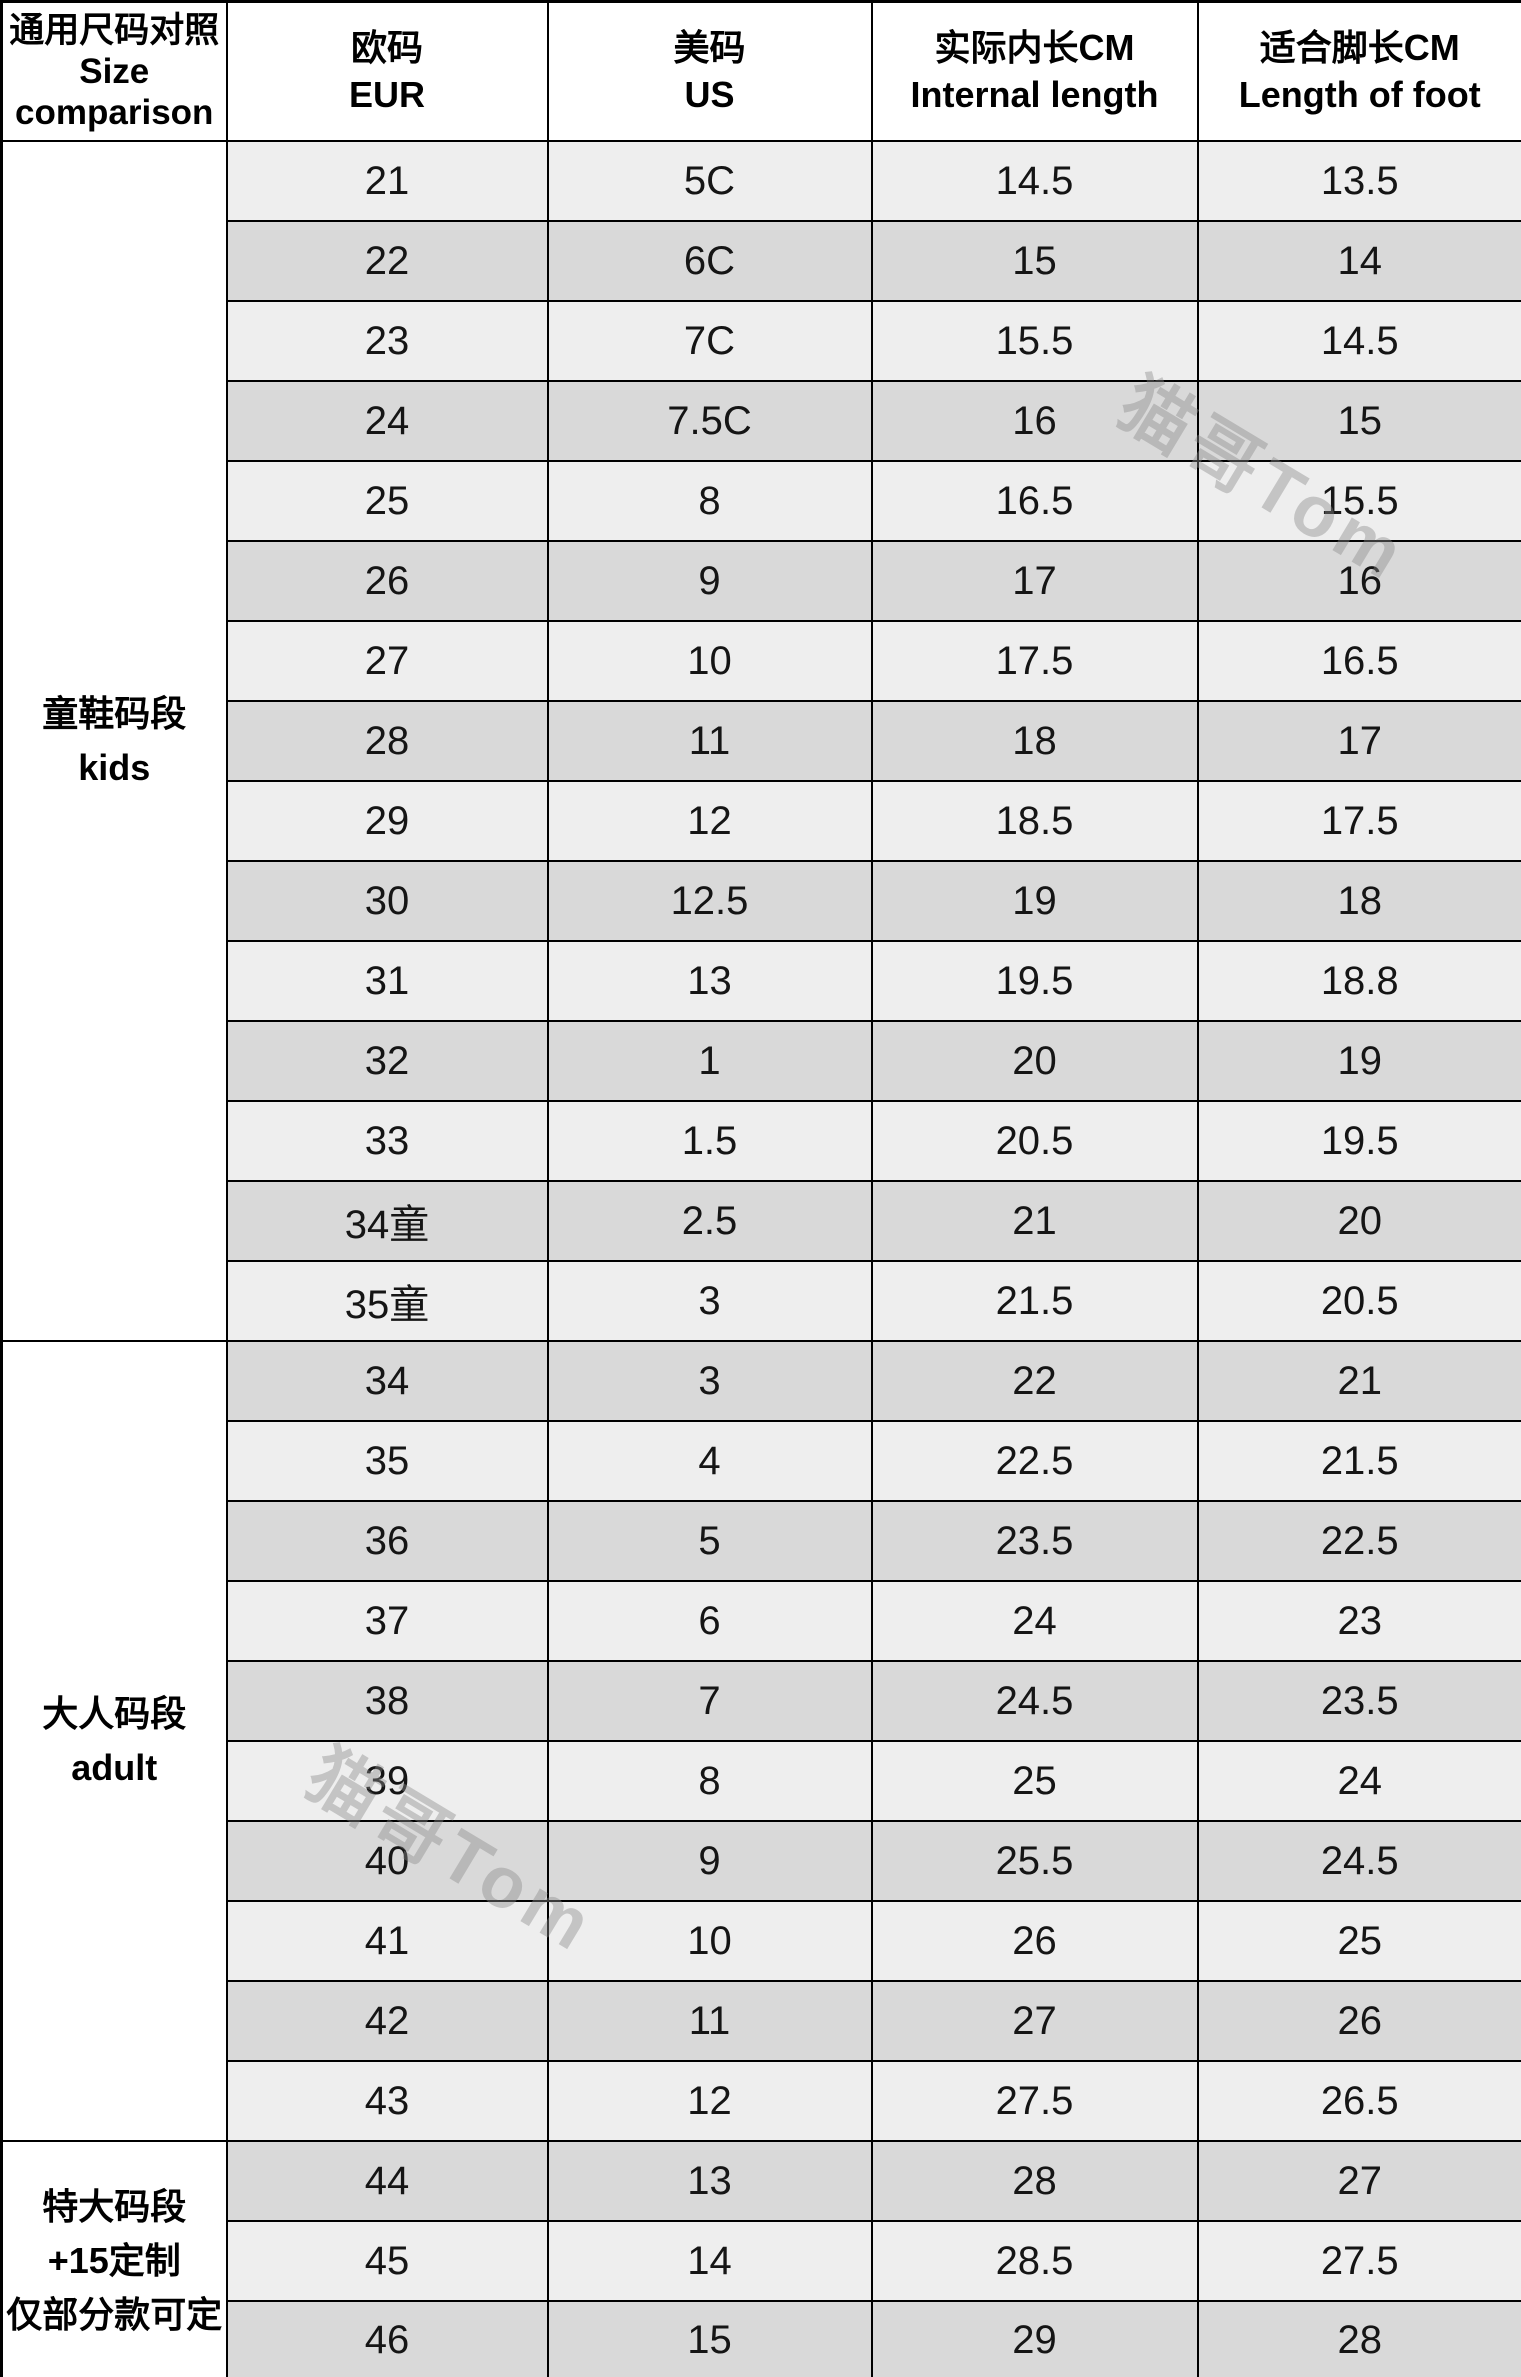  Describe the element at coordinates (114, 2258) in the screenshot. I see `section-label-oversize: 特大码段 +15定制 仅部分款可定` at that location.